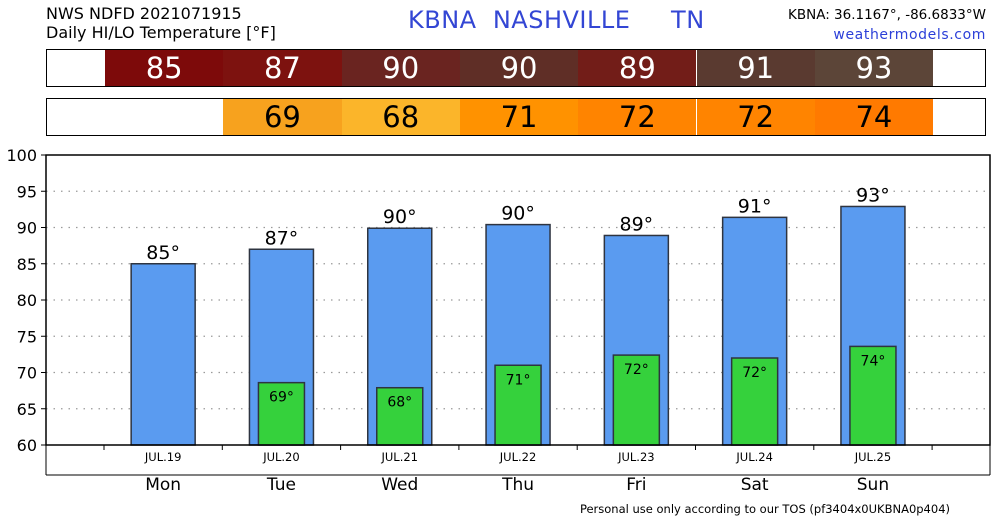  What do you see at coordinates (281, 485) in the screenshot?
I see `day-label: Tue` at bounding box center [281, 485].